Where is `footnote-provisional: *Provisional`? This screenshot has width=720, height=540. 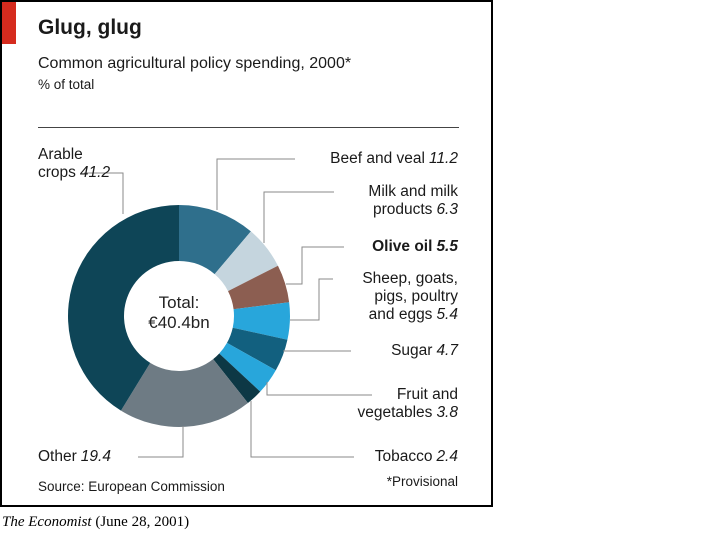
footnote-provisional: *Provisional is located at coordinates (422, 481).